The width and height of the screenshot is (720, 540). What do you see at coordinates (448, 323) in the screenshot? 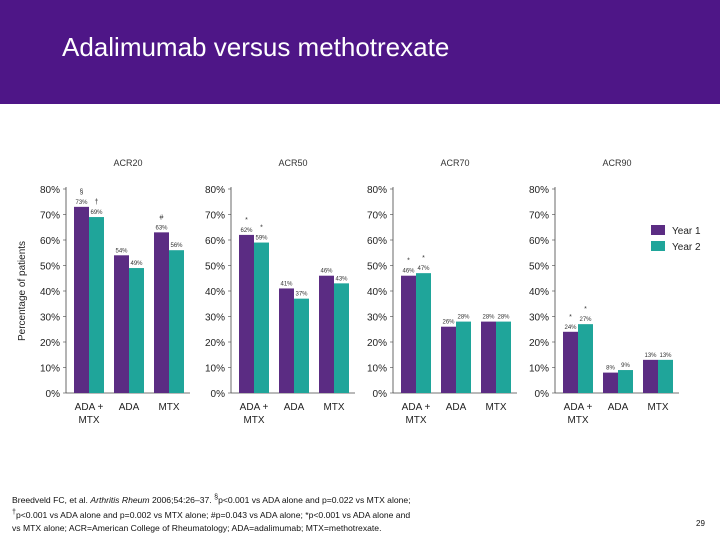
I see `data-label: 26%` at bounding box center [448, 323].